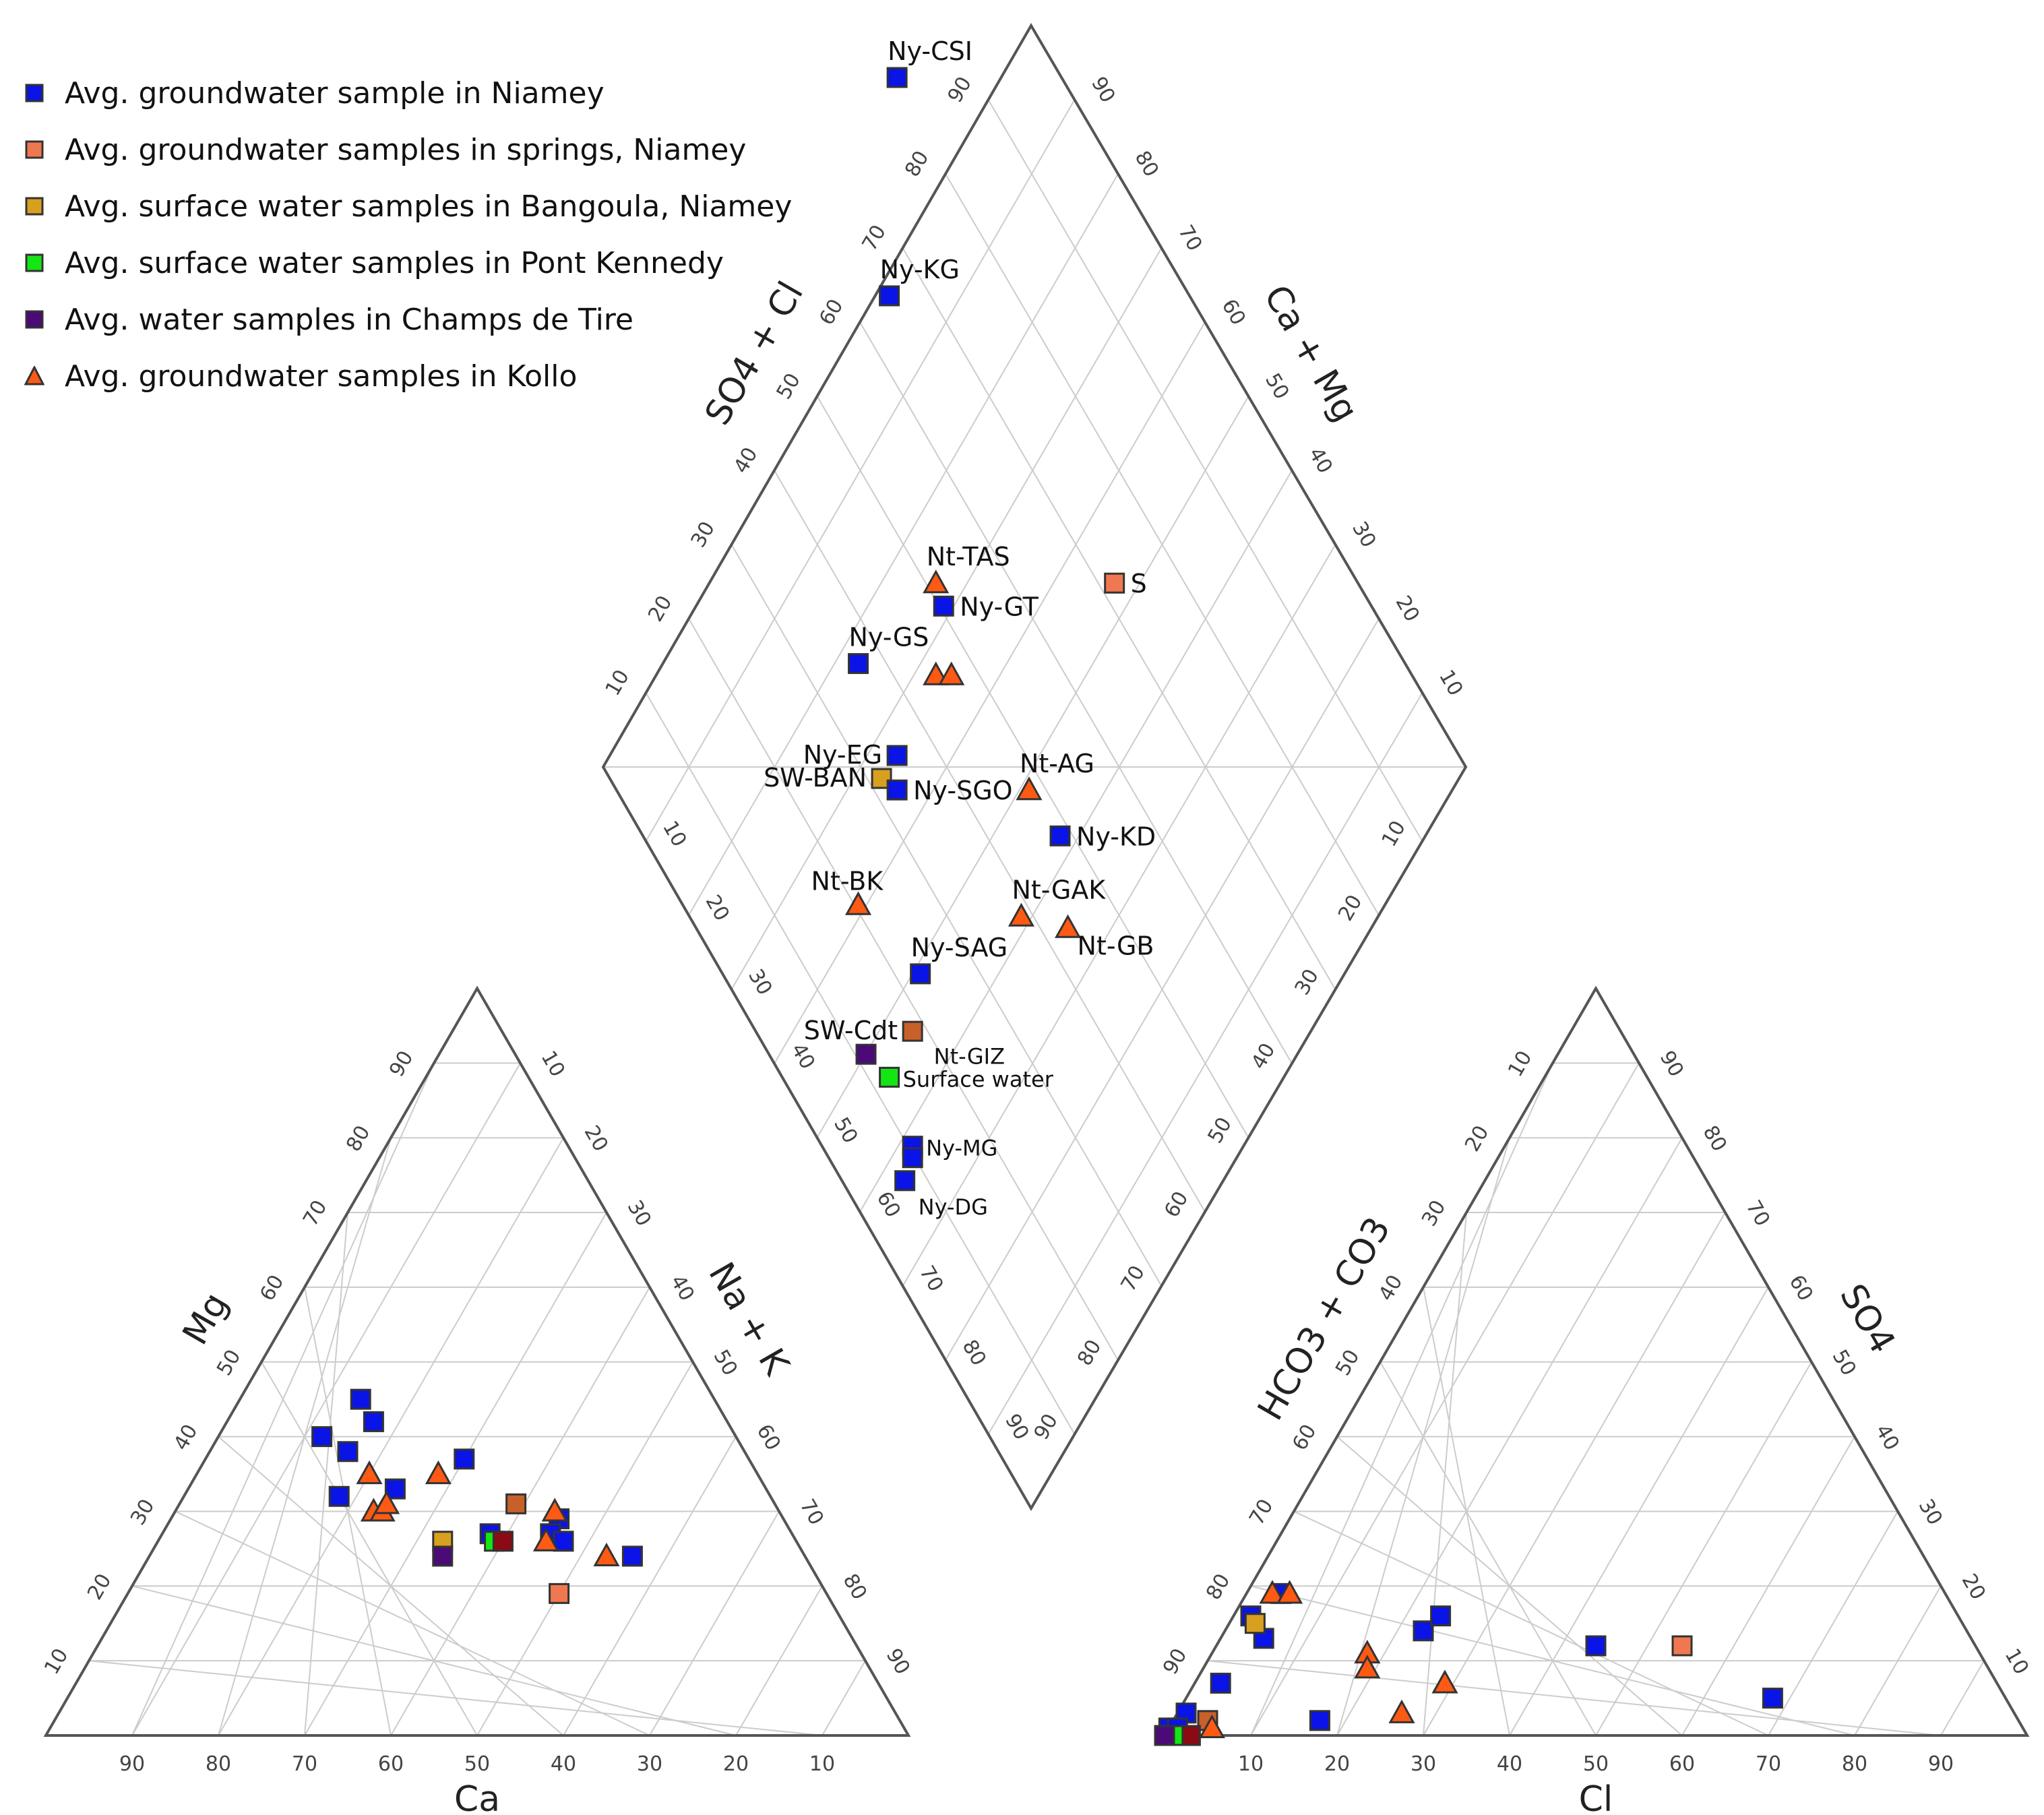  Describe the element at coordinates (1801, 1288) in the screenshot. I see `anion-right-tick-label: 60` at that location.